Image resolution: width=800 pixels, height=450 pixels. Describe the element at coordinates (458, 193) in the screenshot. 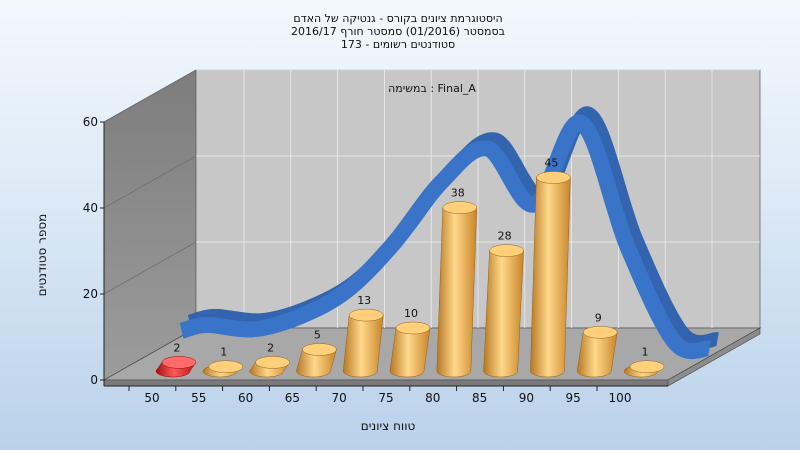

I see `bar-value-label: 38` at that location.